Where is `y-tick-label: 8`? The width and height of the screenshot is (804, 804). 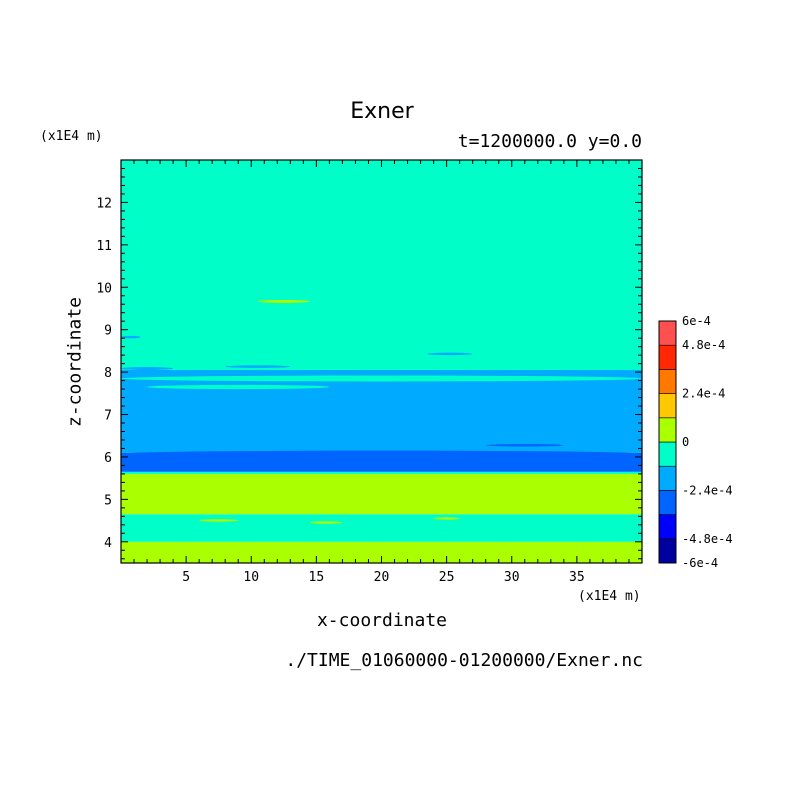 y-tick-label: 8 is located at coordinates (108, 373).